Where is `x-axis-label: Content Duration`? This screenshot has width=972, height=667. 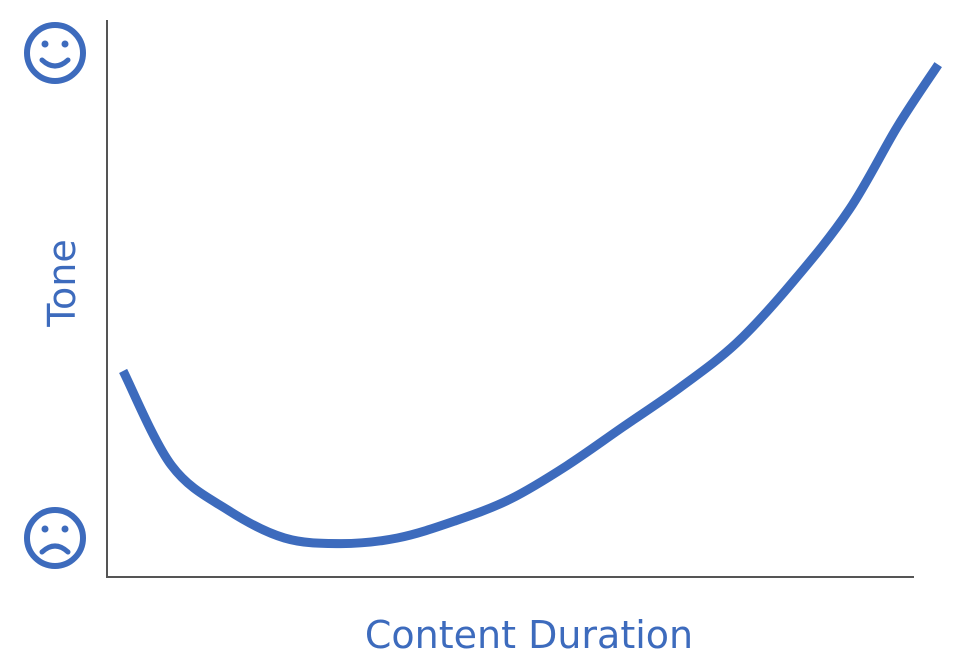
x-axis-label: Content Duration is located at coordinates (529, 635).